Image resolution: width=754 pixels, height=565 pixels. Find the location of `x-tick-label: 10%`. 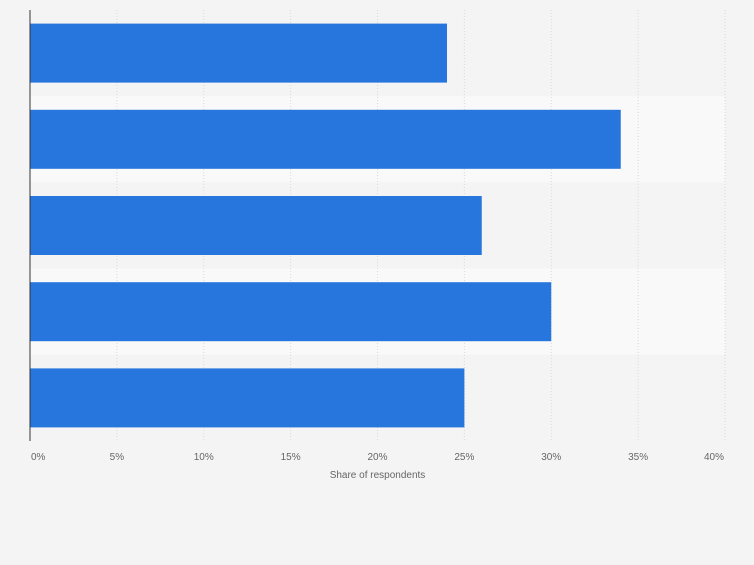

x-tick-label: 10% is located at coordinates (204, 457).